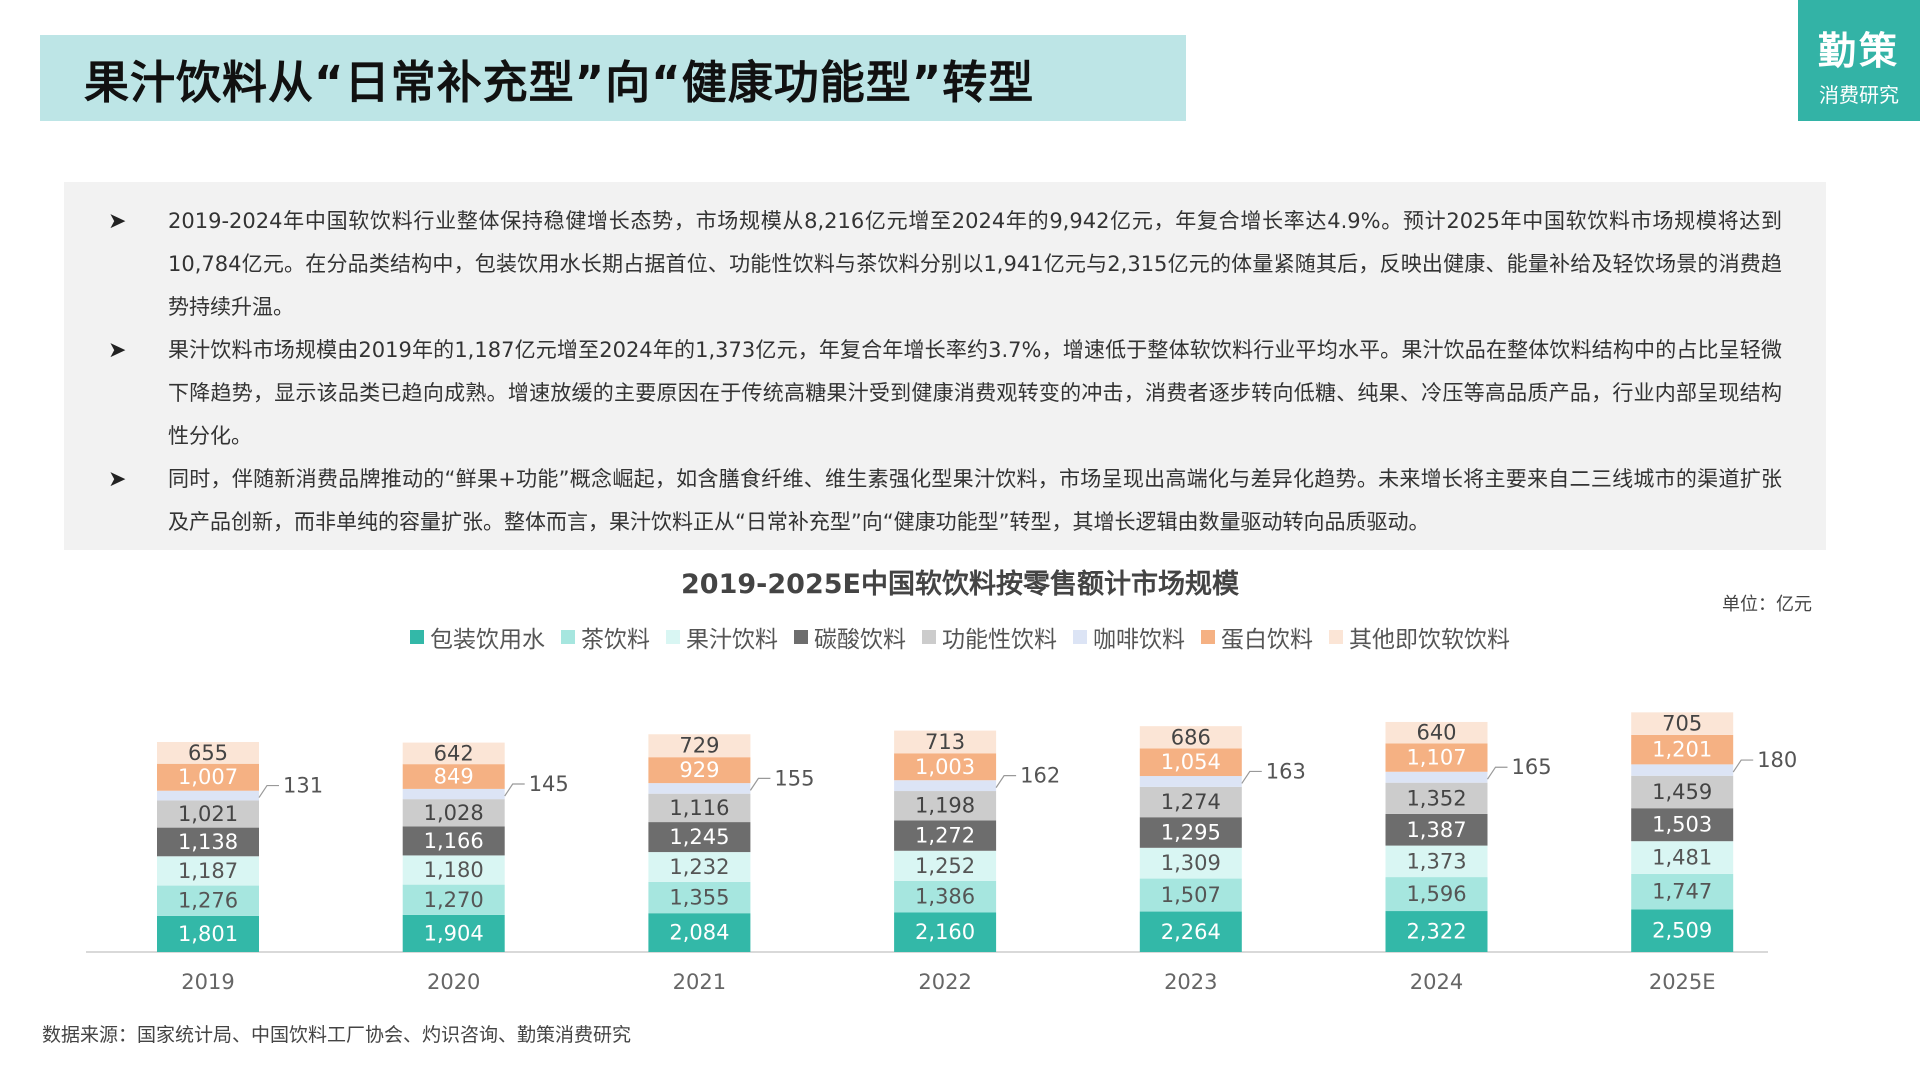  Describe the element at coordinates (207, 982) in the screenshot. I see `x-tick-label: 2019` at that location.